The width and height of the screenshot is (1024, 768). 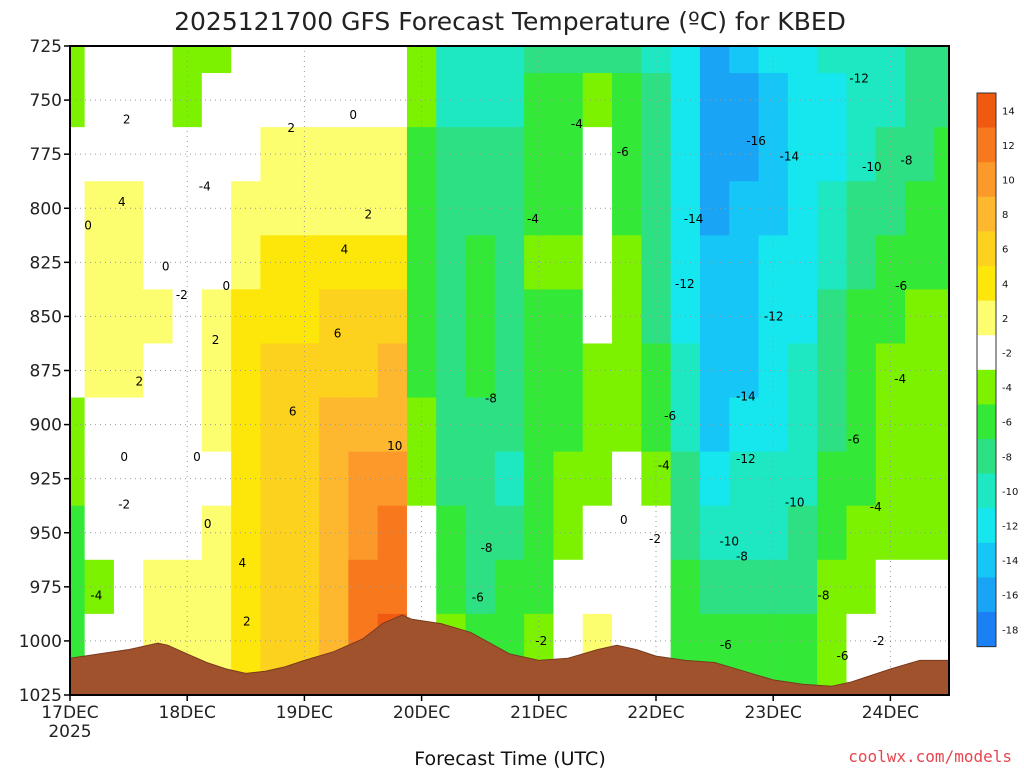 I want to click on contour-label: 4, so click(x=345, y=249).